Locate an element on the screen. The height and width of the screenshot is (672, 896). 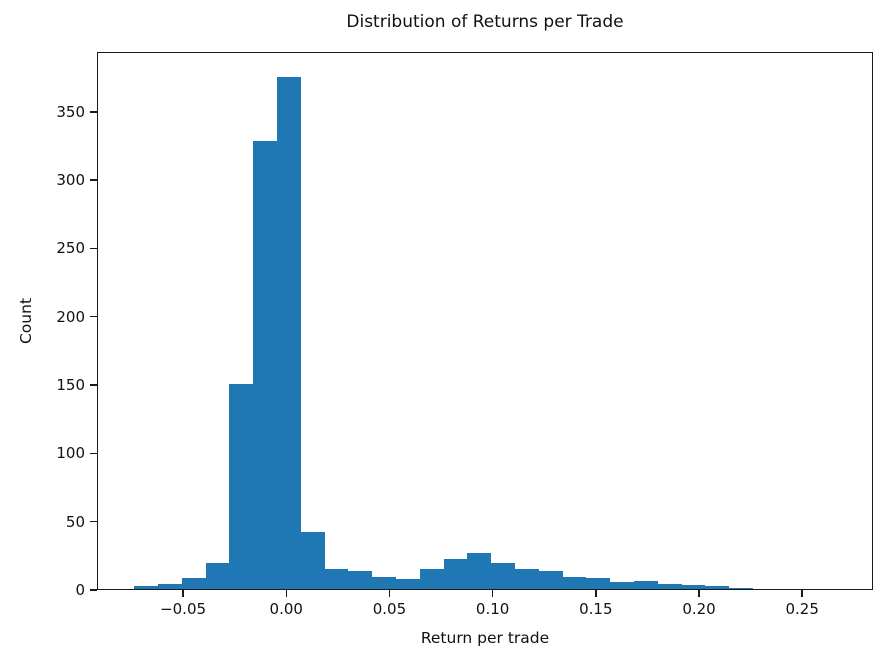
y-tick-label: 200 is located at coordinates (70, 316).